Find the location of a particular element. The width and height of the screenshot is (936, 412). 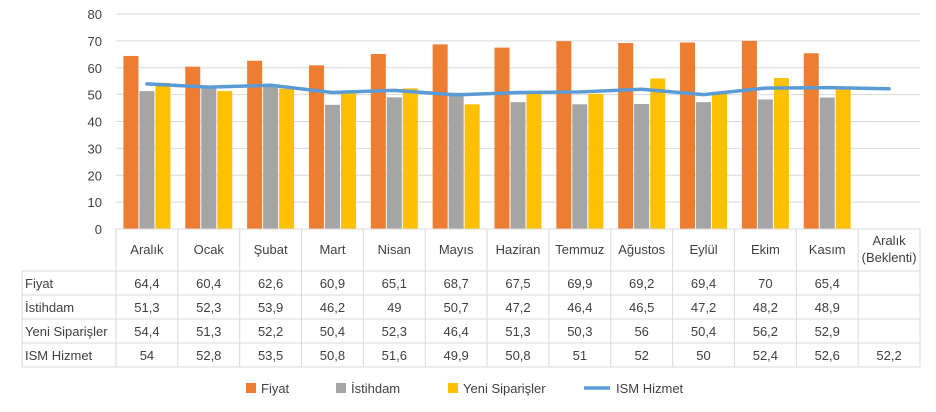

data-label: 56 is located at coordinates (641, 331).